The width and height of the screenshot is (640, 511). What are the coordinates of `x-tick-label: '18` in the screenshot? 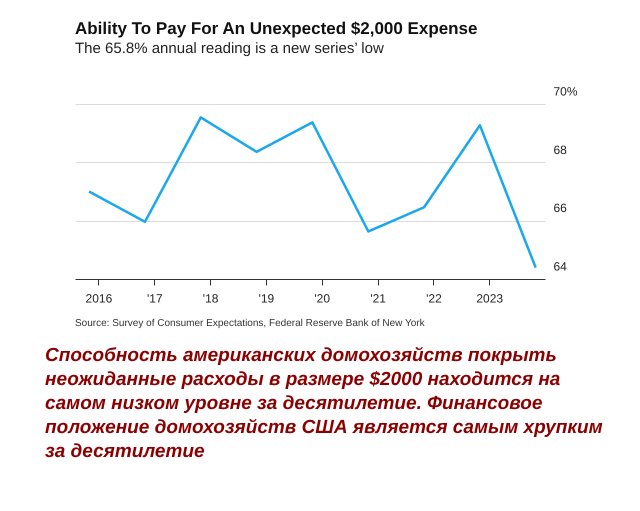 It's located at (210, 299).